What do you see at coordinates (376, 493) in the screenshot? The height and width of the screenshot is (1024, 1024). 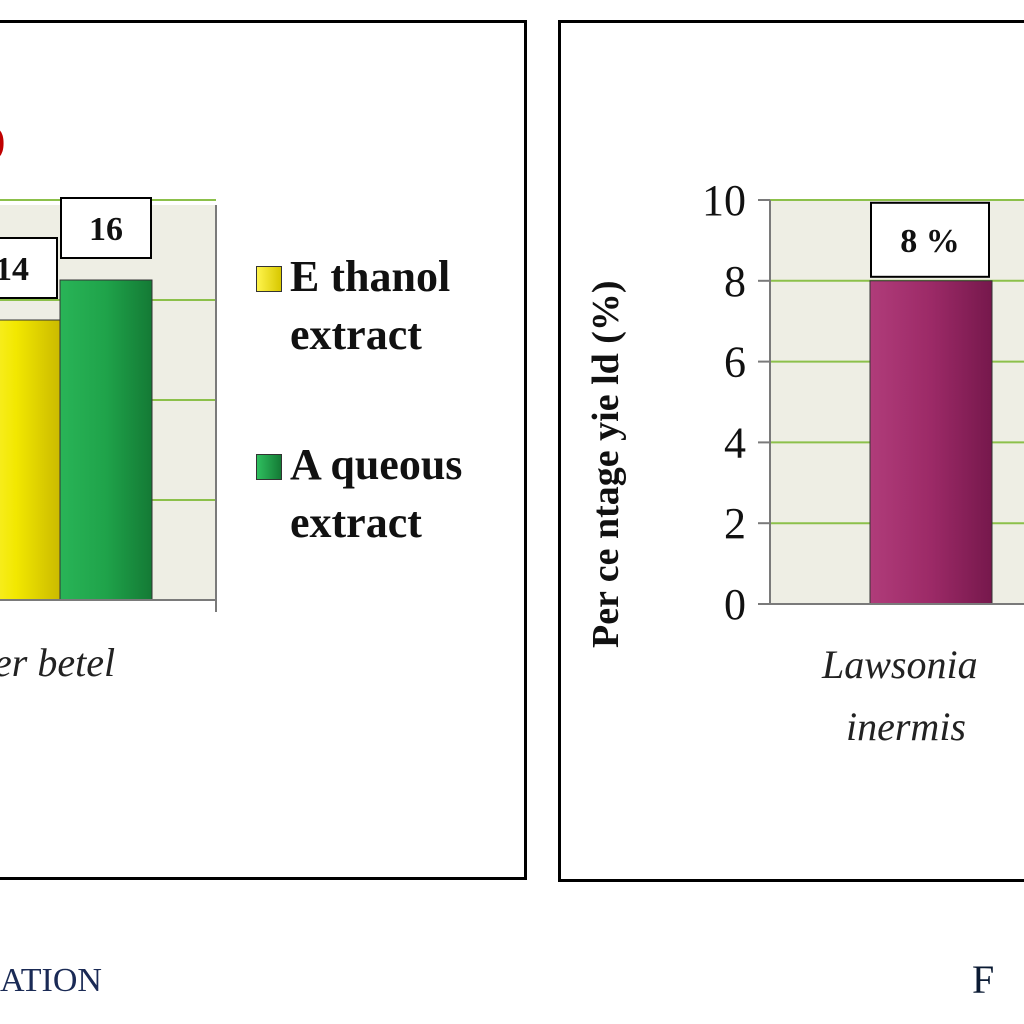 I see `legend-label-aqueous: A queous extract` at bounding box center [376, 493].